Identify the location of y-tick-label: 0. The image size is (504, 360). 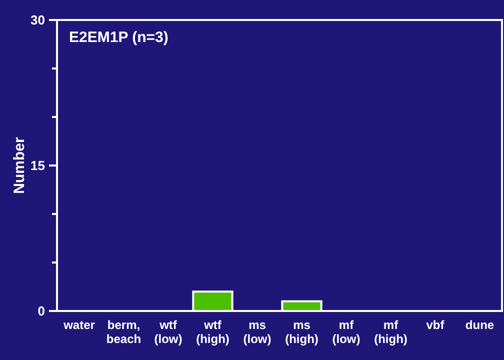
(41, 311).